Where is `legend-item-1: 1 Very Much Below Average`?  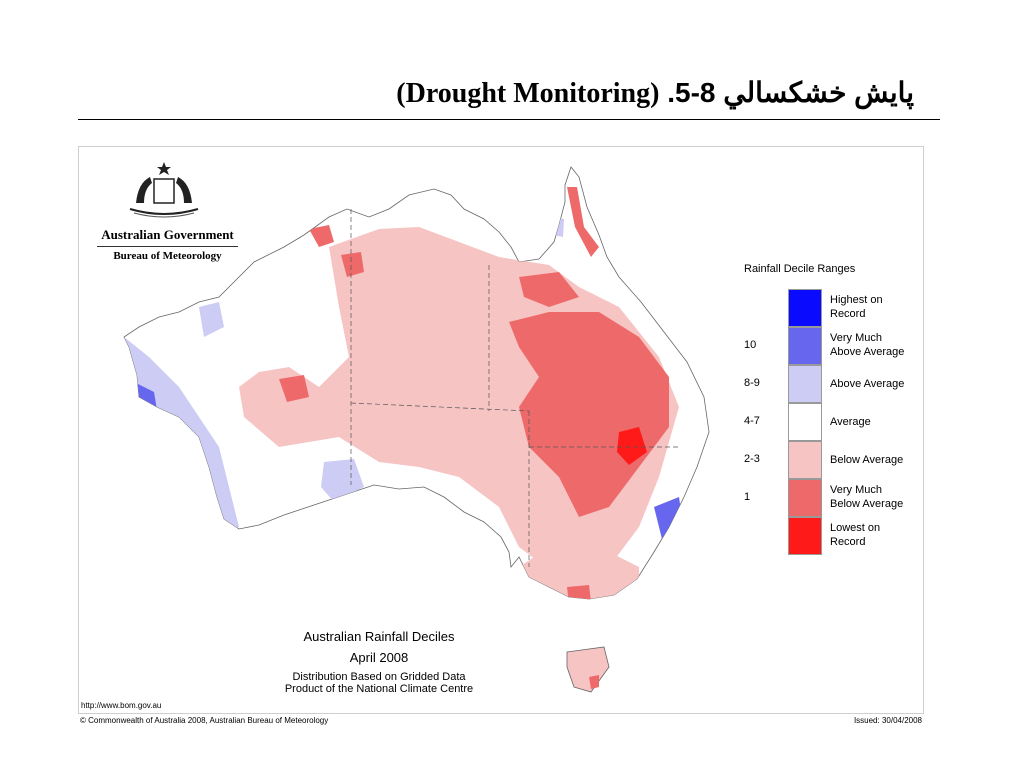
legend-item-1: 1 Very Much Below Average is located at coordinates (833, 498).